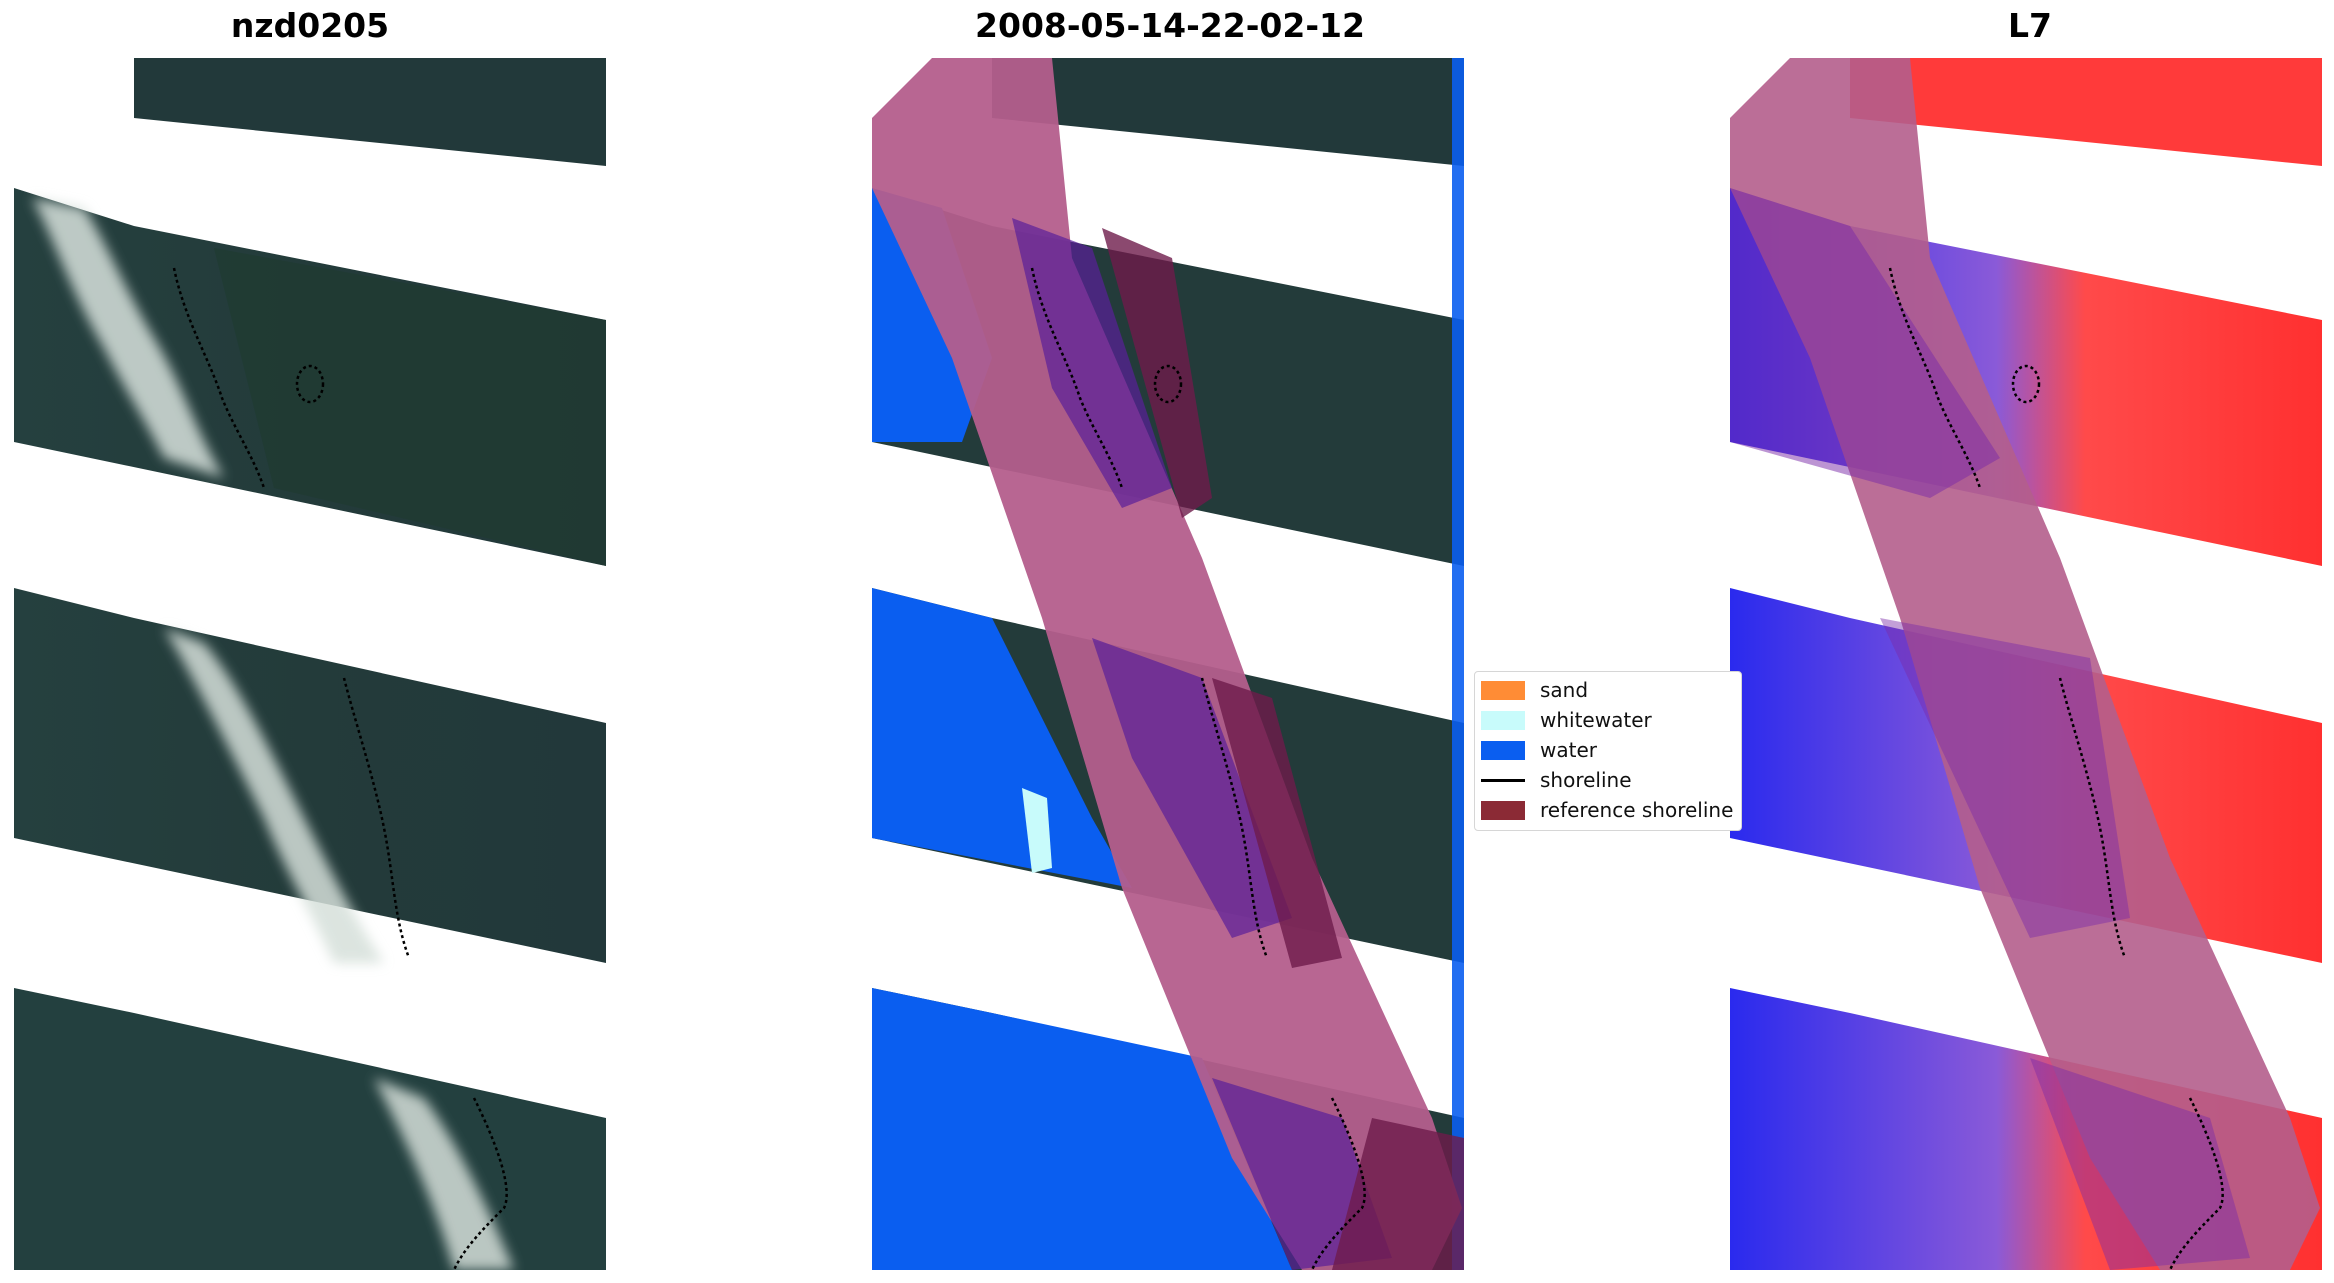 This screenshot has width=2334, height=1283. I want to click on legend-item-whitewater: whitewater, so click(1566, 720).